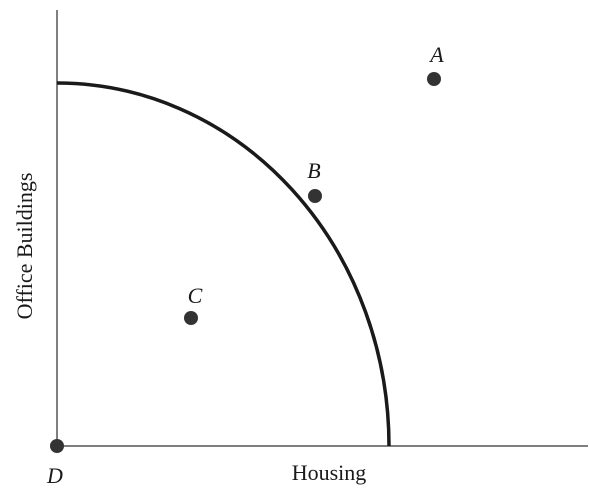 Image resolution: width=590 pixels, height=491 pixels. Describe the element at coordinates (24, 246) in the screenshot. I see `y-axis-label: Office Buildings` at that location.